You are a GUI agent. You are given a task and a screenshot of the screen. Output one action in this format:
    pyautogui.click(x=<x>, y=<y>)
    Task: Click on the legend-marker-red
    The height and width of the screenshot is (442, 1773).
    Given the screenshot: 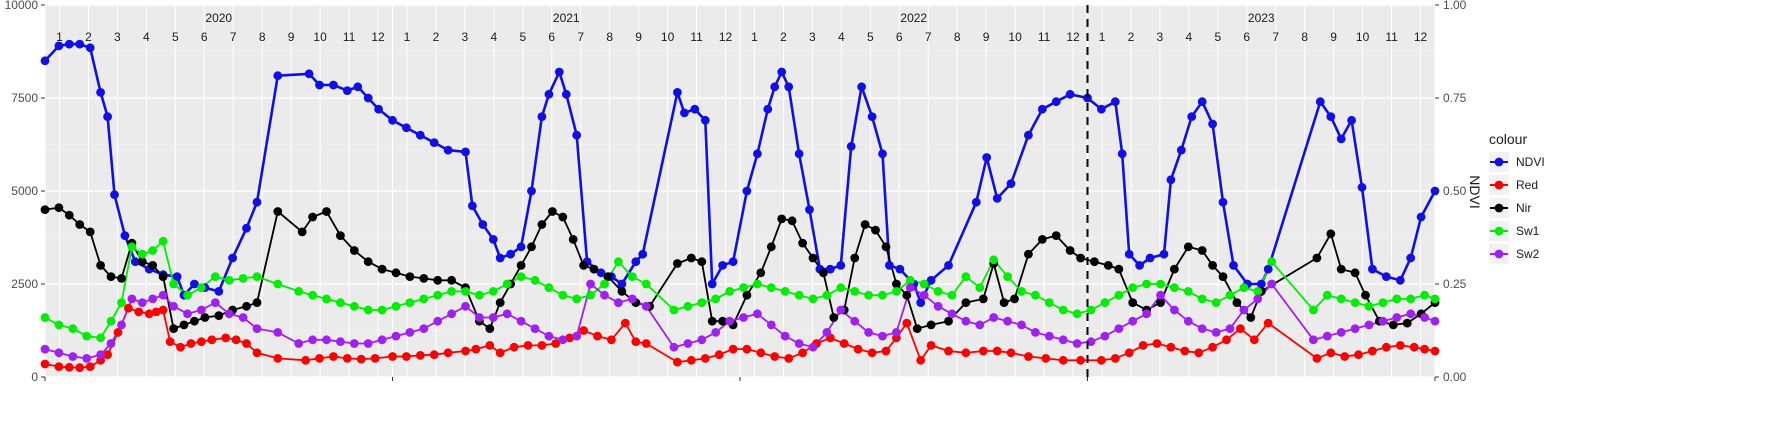 What is the action you would take?
    pyautogui.click(x=1499, y=185)
    